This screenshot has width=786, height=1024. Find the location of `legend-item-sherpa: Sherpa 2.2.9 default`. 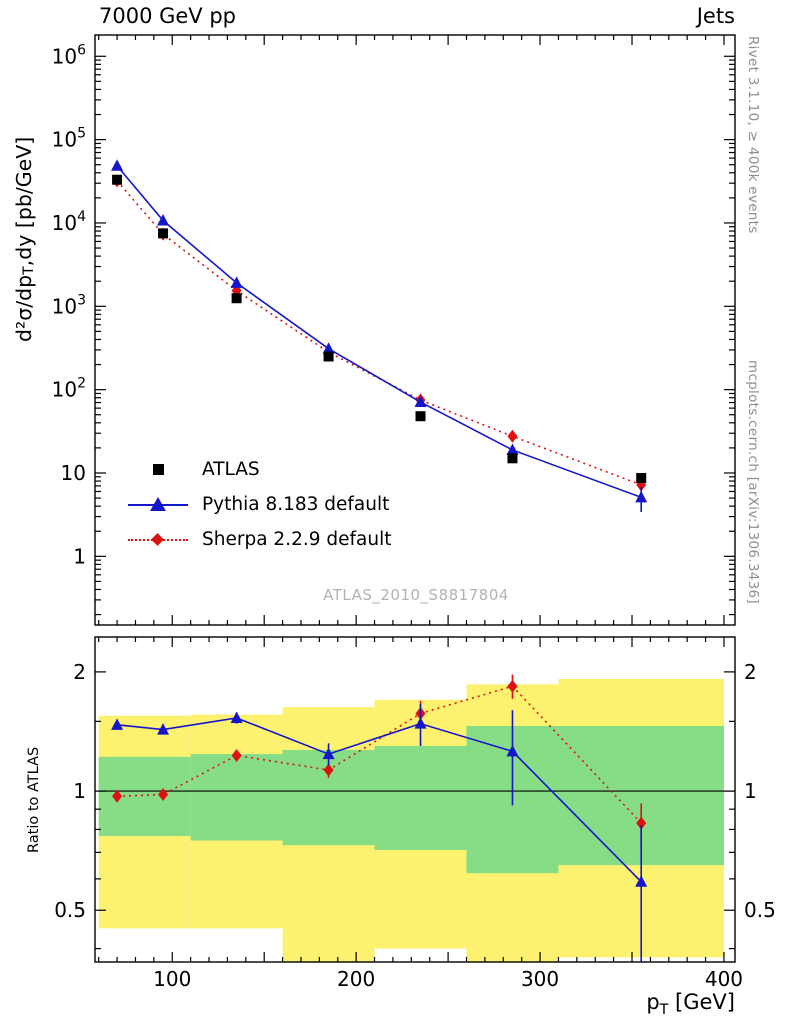

legend-item-sherpa: Sherpa 2.2.9 default is located at coordinates (259, 539).